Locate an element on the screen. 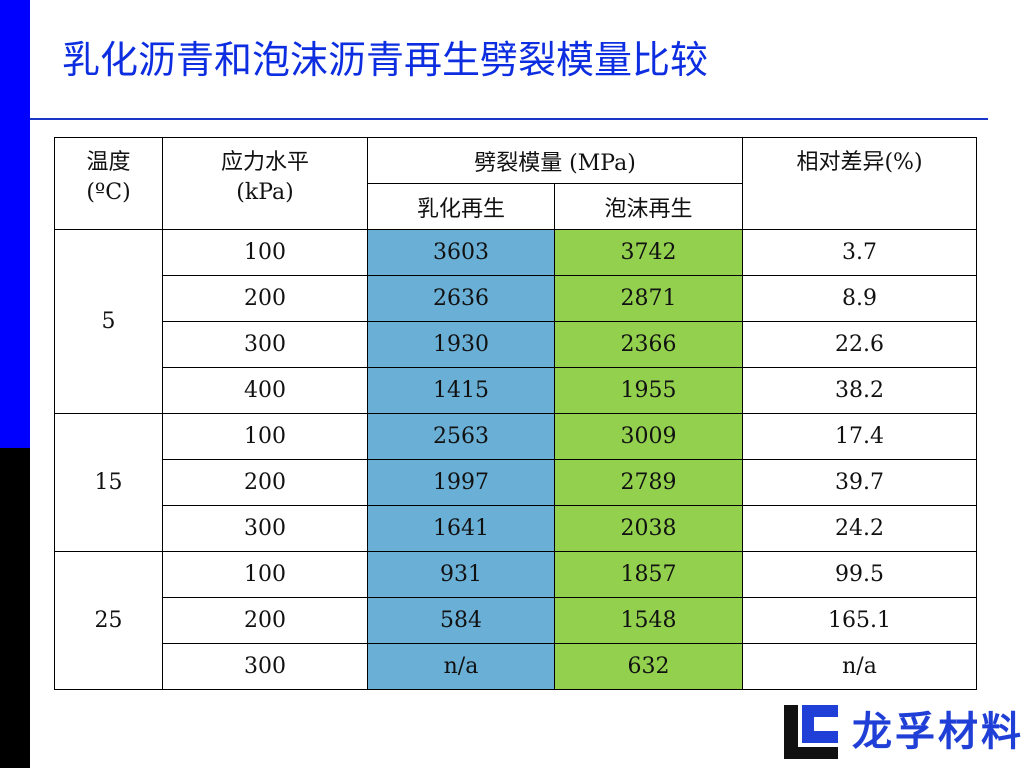  title-divider is located at coordinates (509, 119).